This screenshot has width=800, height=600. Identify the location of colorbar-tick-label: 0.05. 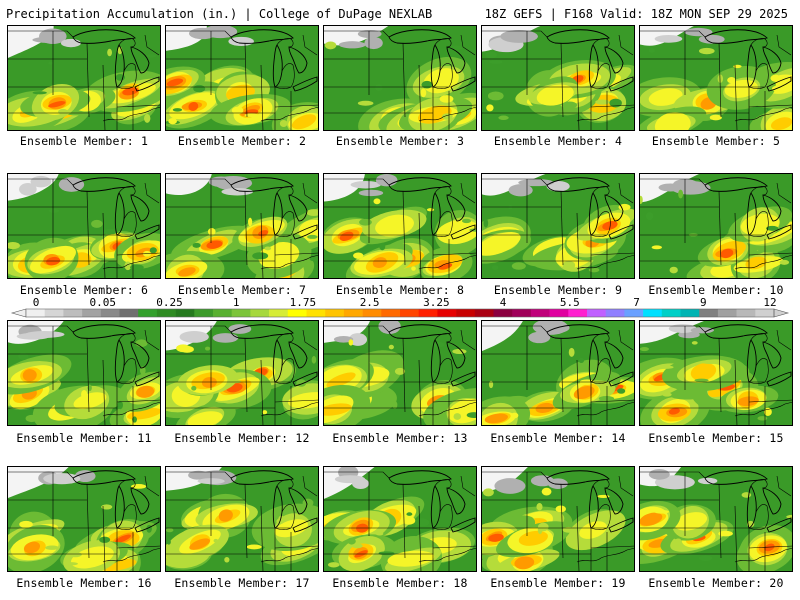
(102, 302).